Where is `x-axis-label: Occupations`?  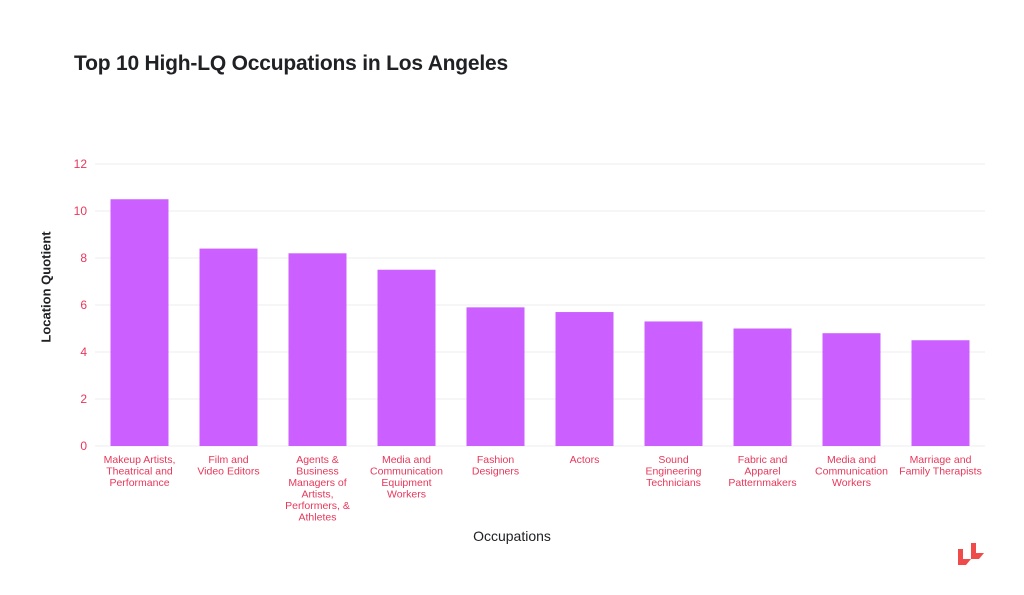 x-axis-label: Occupations is located at coordinates (512, 536).